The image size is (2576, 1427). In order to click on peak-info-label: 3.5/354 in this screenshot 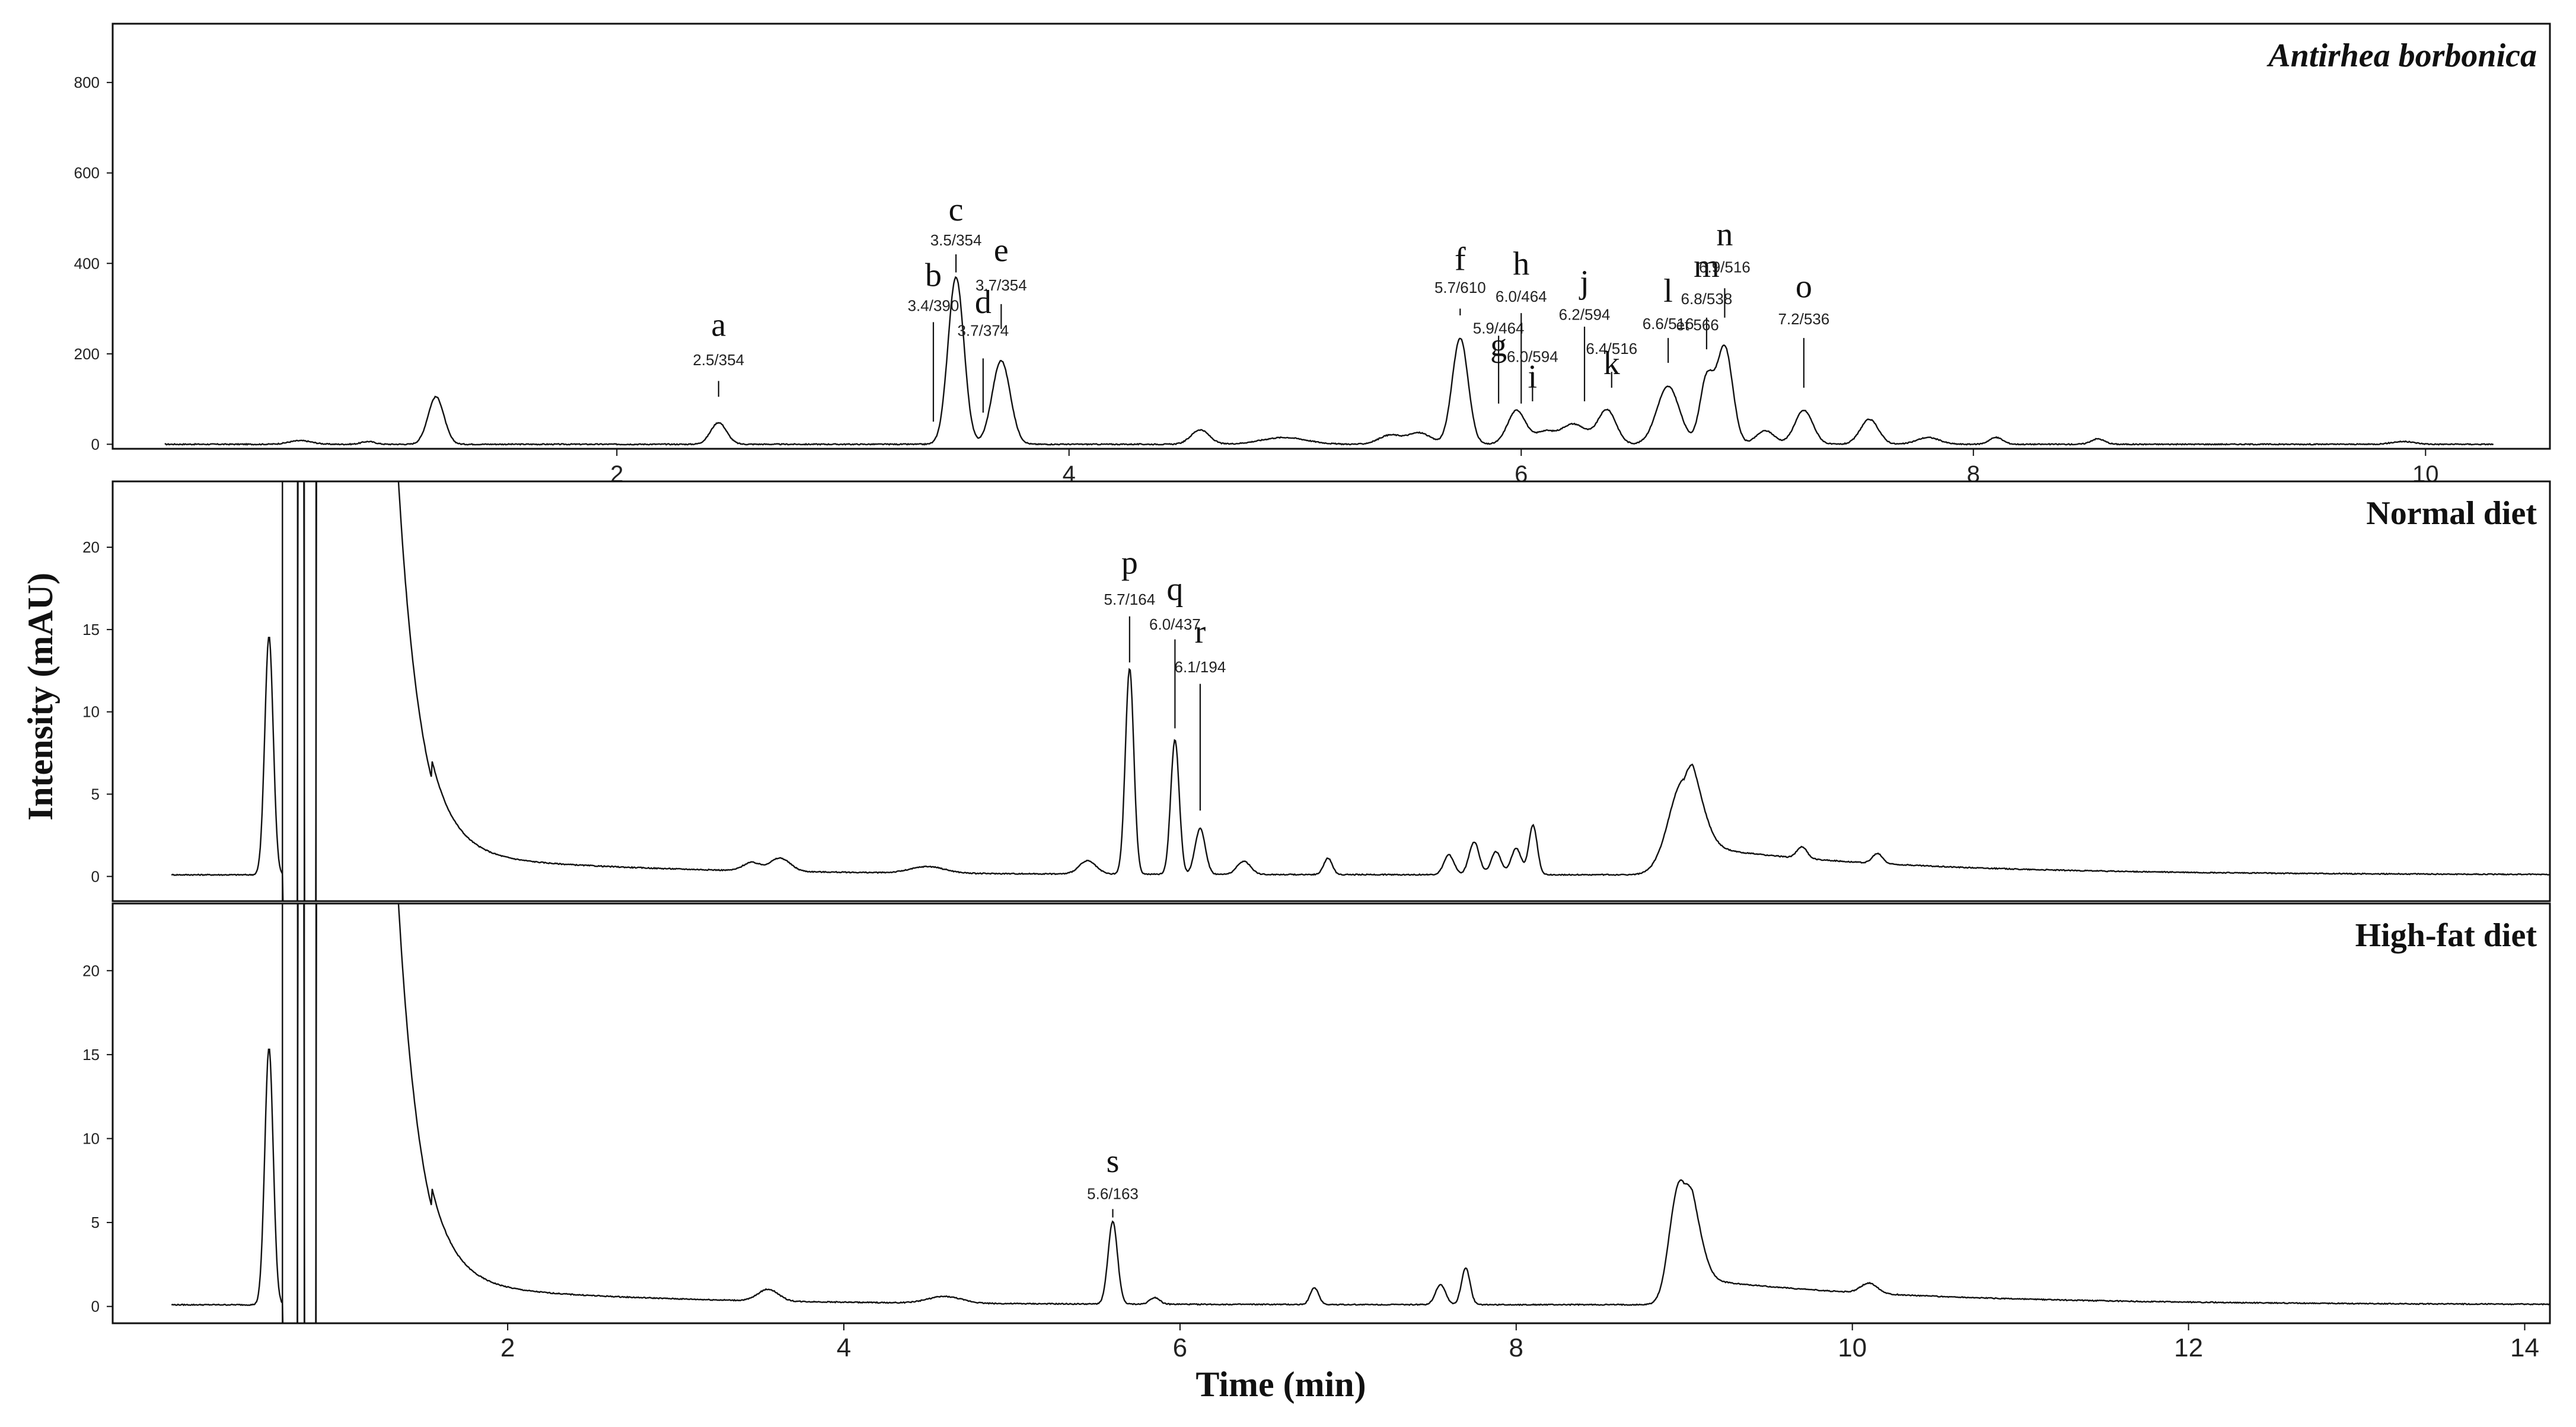, I will do `click(956, 240)`.